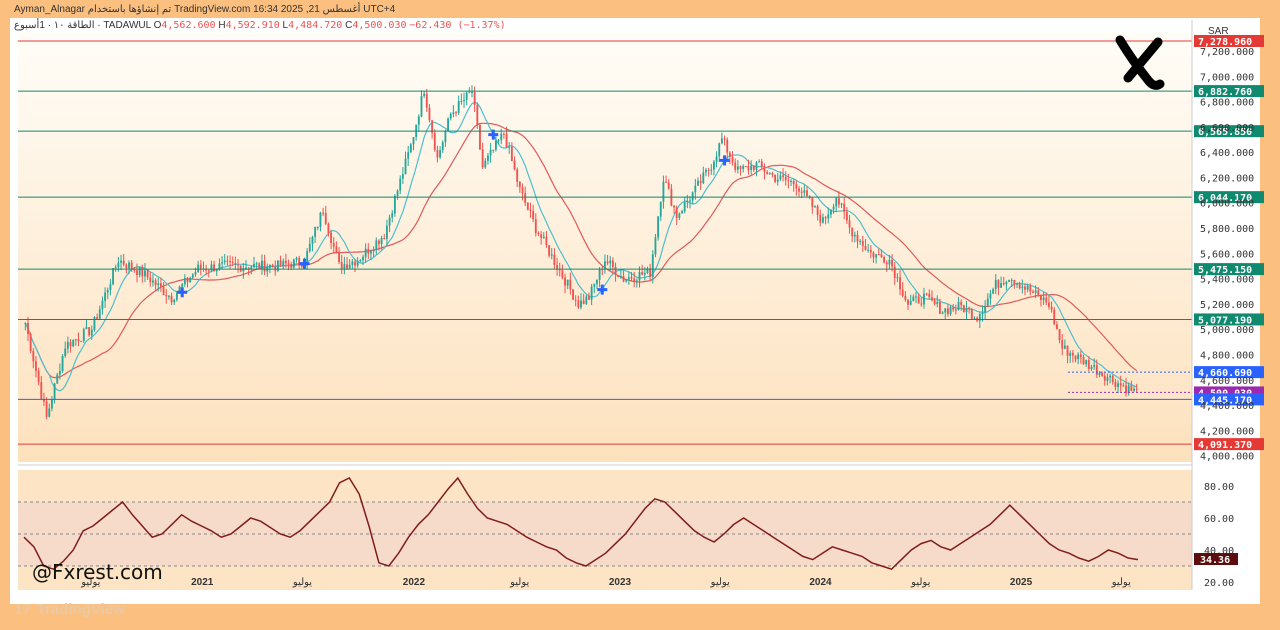  I want to click on rsi-tick-label: 60.00, so click(1219, 519).